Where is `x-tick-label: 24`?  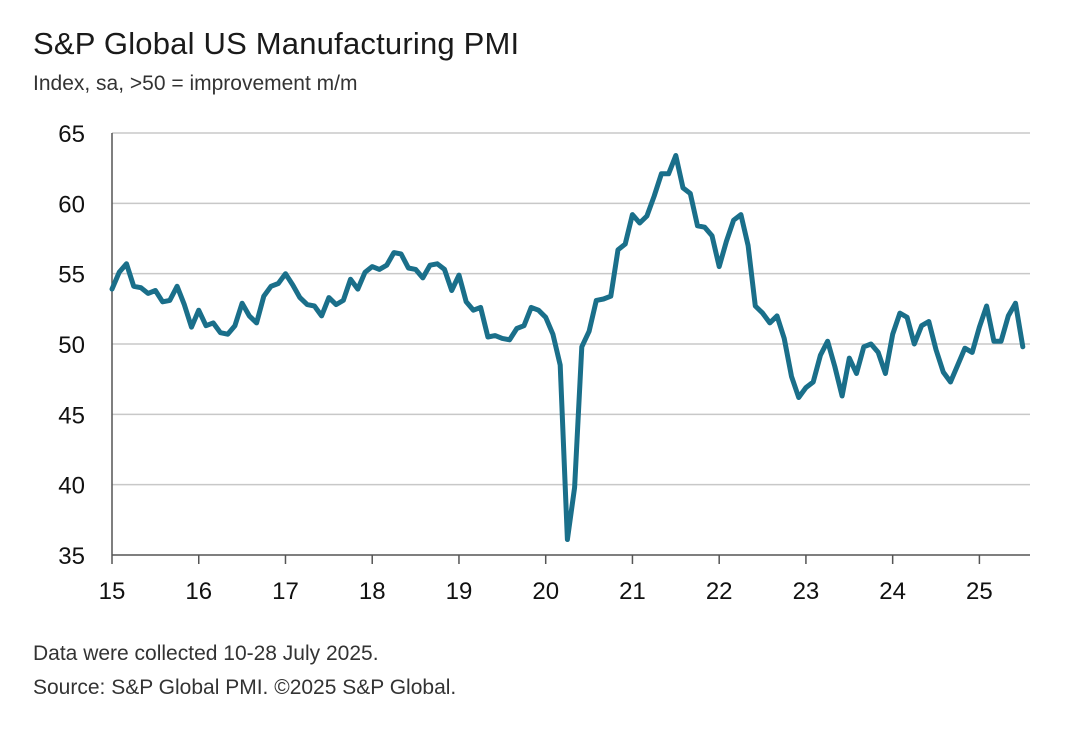 x-tick-label: 24 is located at coordinates (892, 591).